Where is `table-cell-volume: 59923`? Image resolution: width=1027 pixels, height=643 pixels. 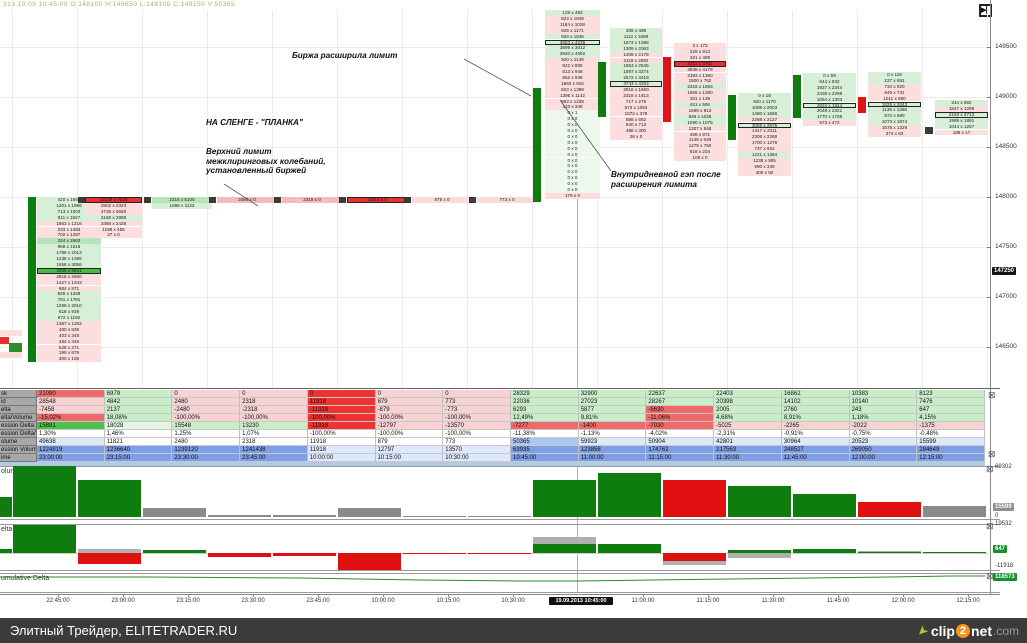 table-cell-volume: 59923 is located at coordinates (612, 442).